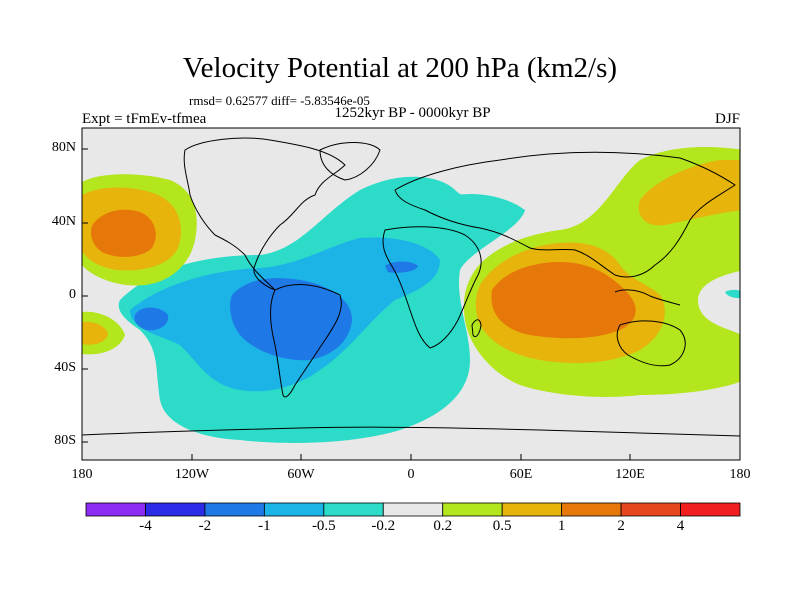 The height and width of the screenshot is (600, 800). What do you see at coordinates (432, 287) in the screenshot?
I see `coast-africa` at bounding box center [432, 287].